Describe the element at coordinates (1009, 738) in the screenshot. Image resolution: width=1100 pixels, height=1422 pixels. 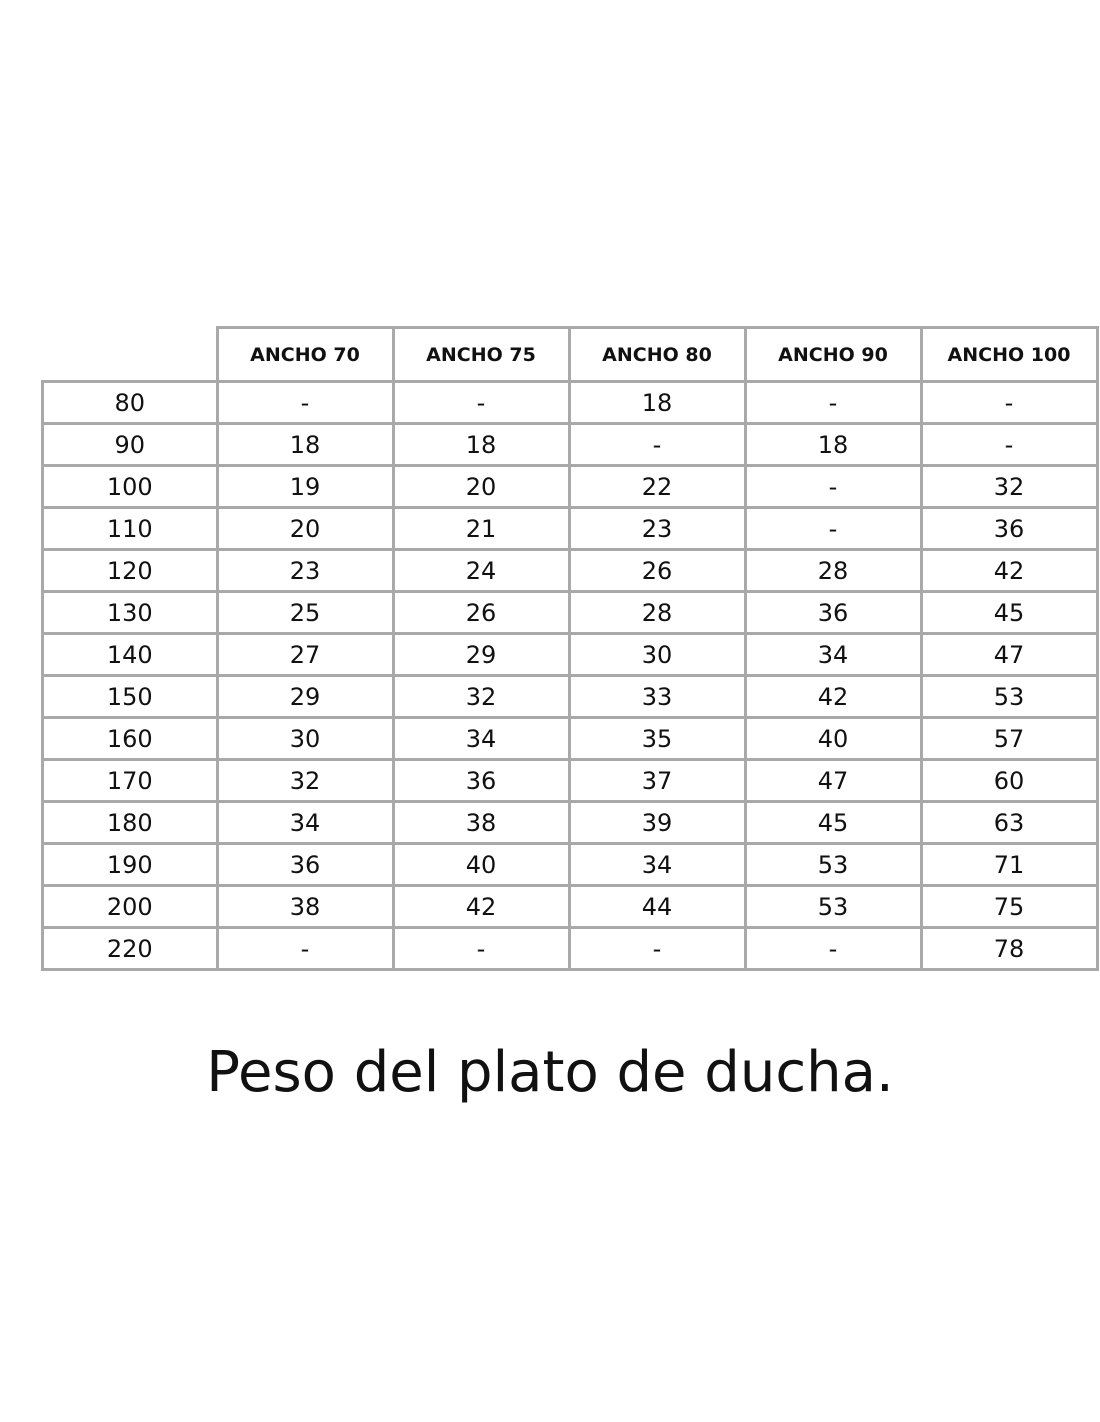
I see `table-cell: 57` at that location.